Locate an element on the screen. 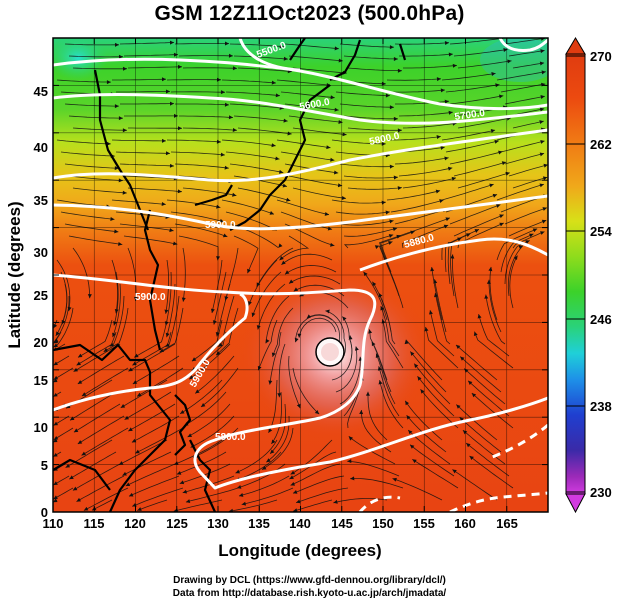 The width and height of the screenshot is (619, 605). cyclone-center is located at coordinates (330, 352).